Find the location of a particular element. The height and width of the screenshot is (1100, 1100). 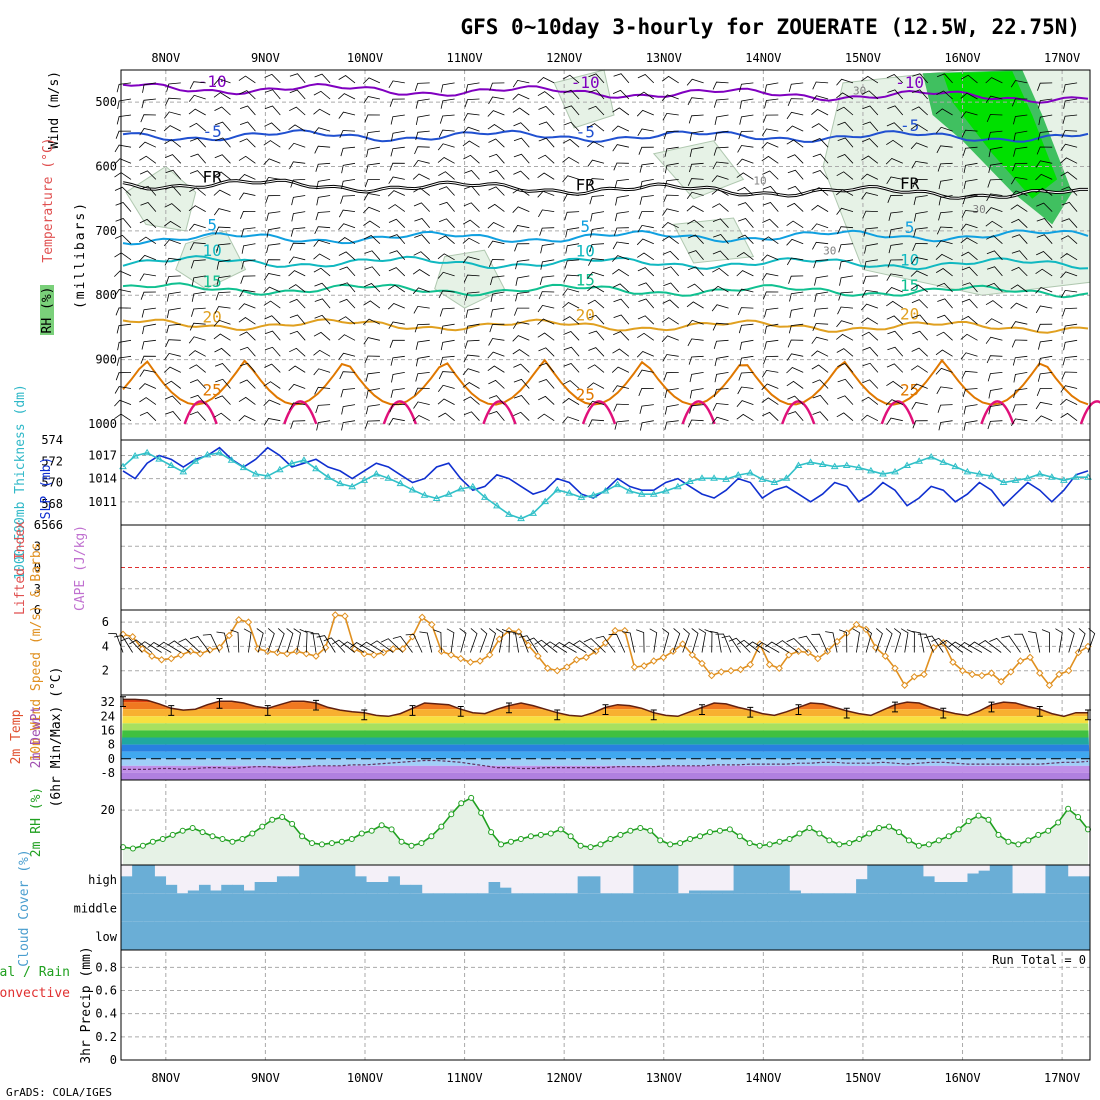

tick-label-temp: 0 is located at coordinates (111, 759).